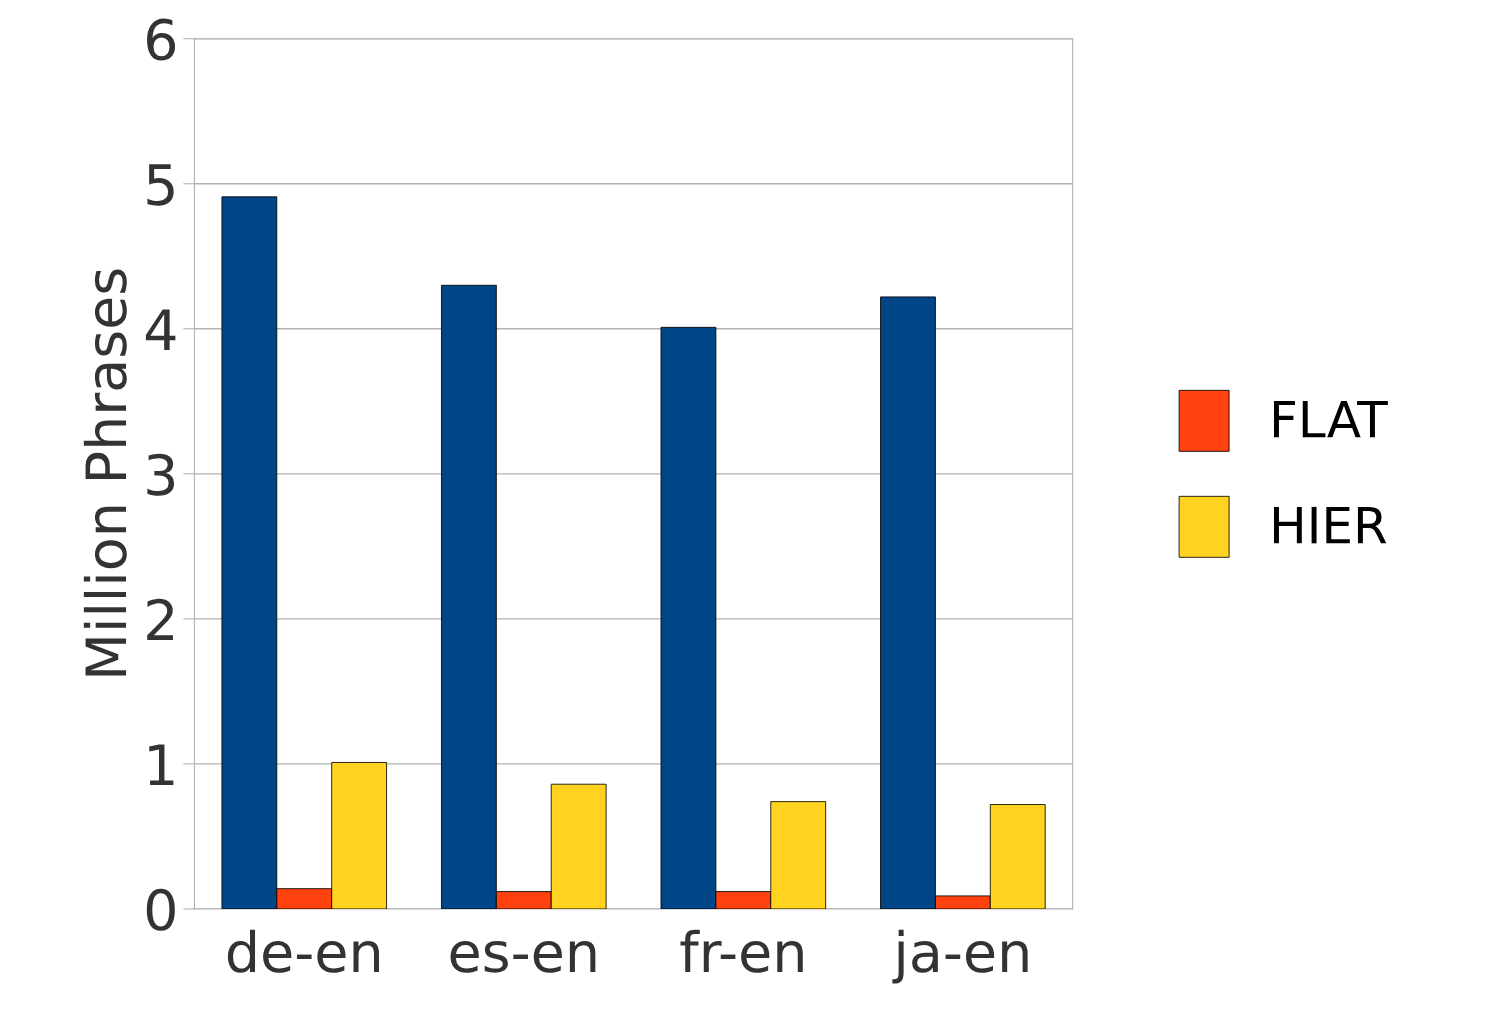  What do you see at coordinates (160, 185) in the screenshot?
I see `y-tick-label: 5` at bounding box center [160, 185].